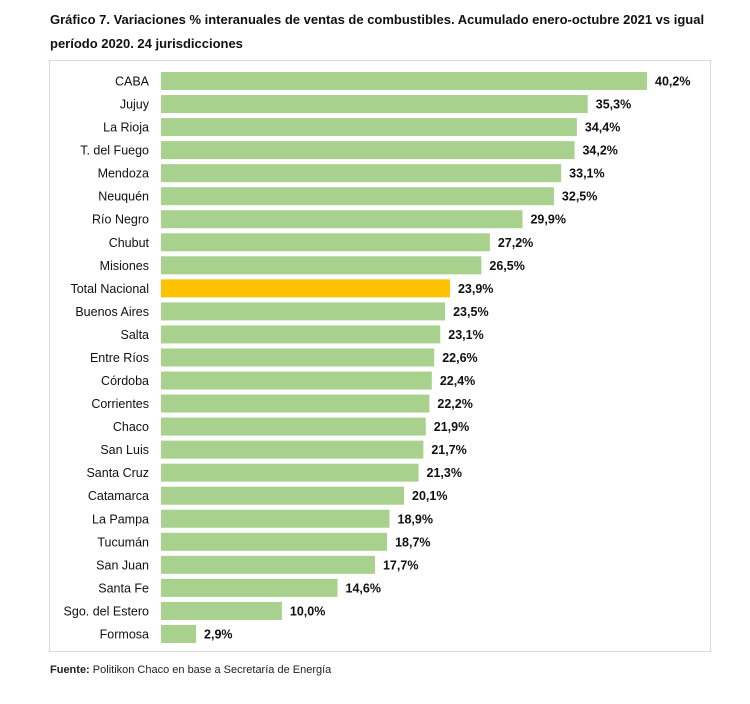  What do you see at coordinates (119, 358) in the screenshot?
I see `category-label: Entre Ríos` at bounding box center [119, 358].